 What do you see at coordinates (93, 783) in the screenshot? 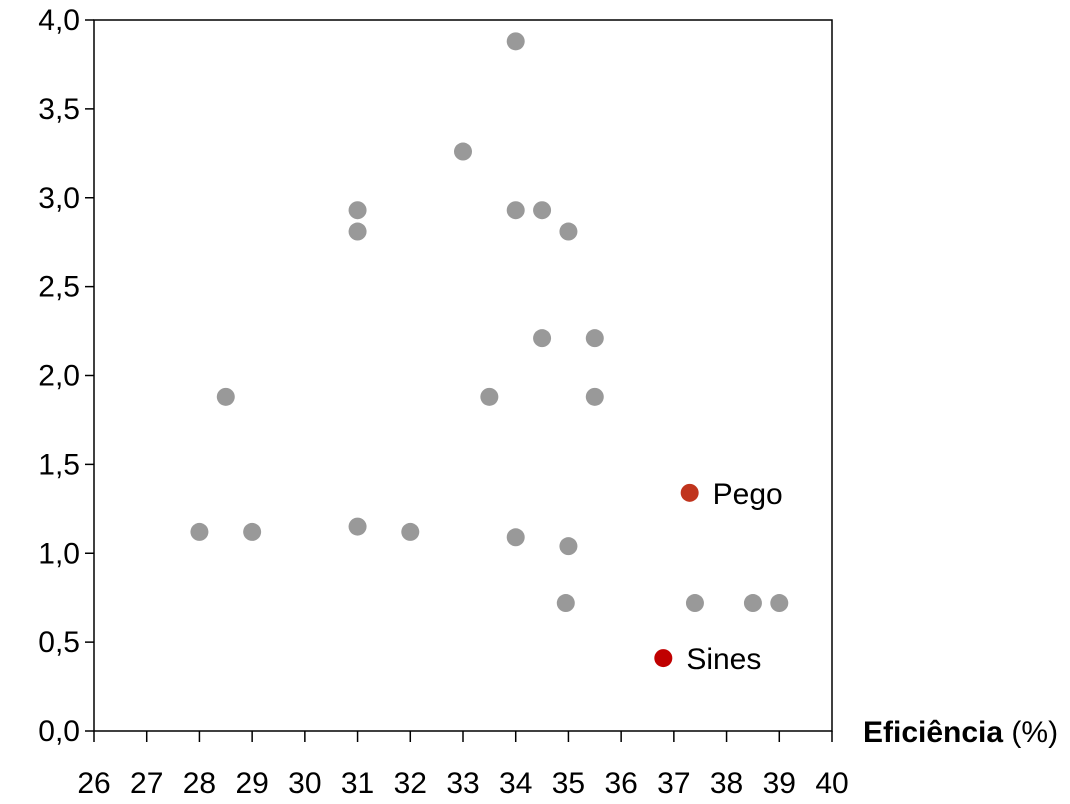
I see `x-tick-label: 26` at bounding box center [93, 783].